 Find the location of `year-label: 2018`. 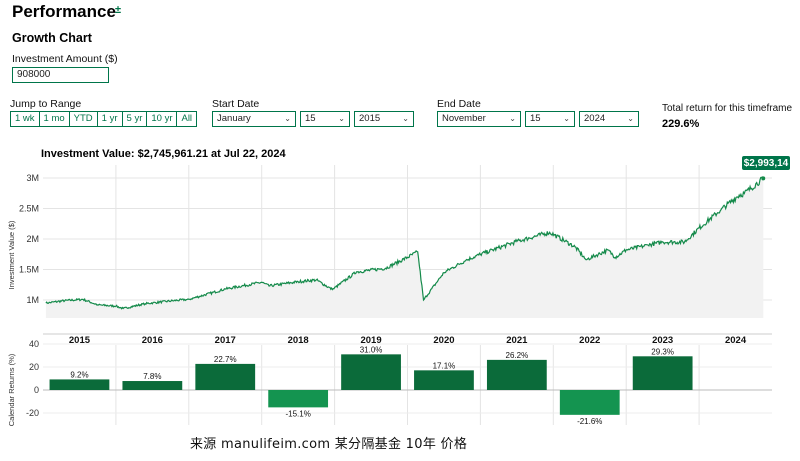

year-label: 2018 is located at coordinates (298, 340).